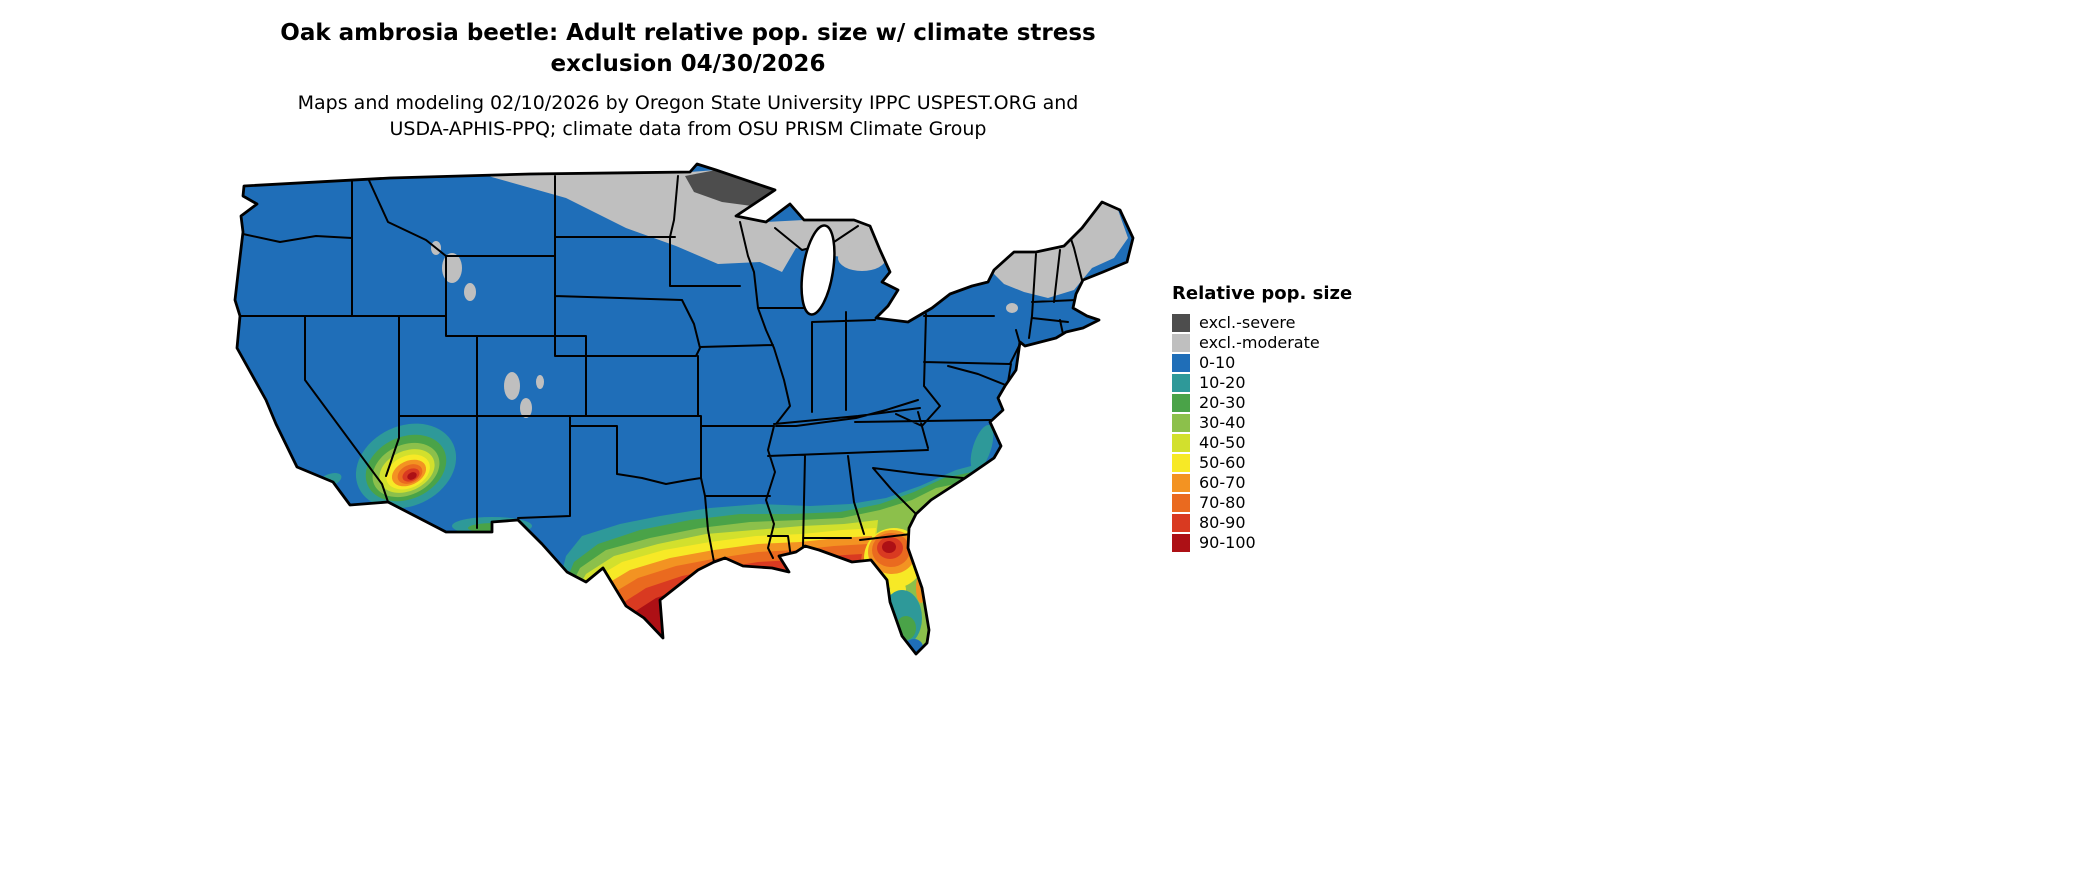 The image size is (2100, 892). I want to click on legend-item-excl-severe: excl.-severe, so click(1262, 323).